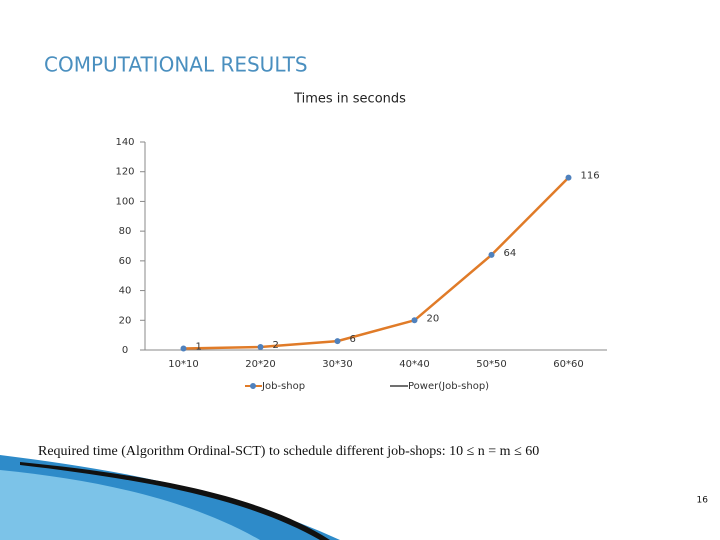 This screenshot has width=720, height=540. What do you see at coordinates (414, 364) in the screenshot?
I see `x-tick-label: 40*40` at bounding box center [414, 364].